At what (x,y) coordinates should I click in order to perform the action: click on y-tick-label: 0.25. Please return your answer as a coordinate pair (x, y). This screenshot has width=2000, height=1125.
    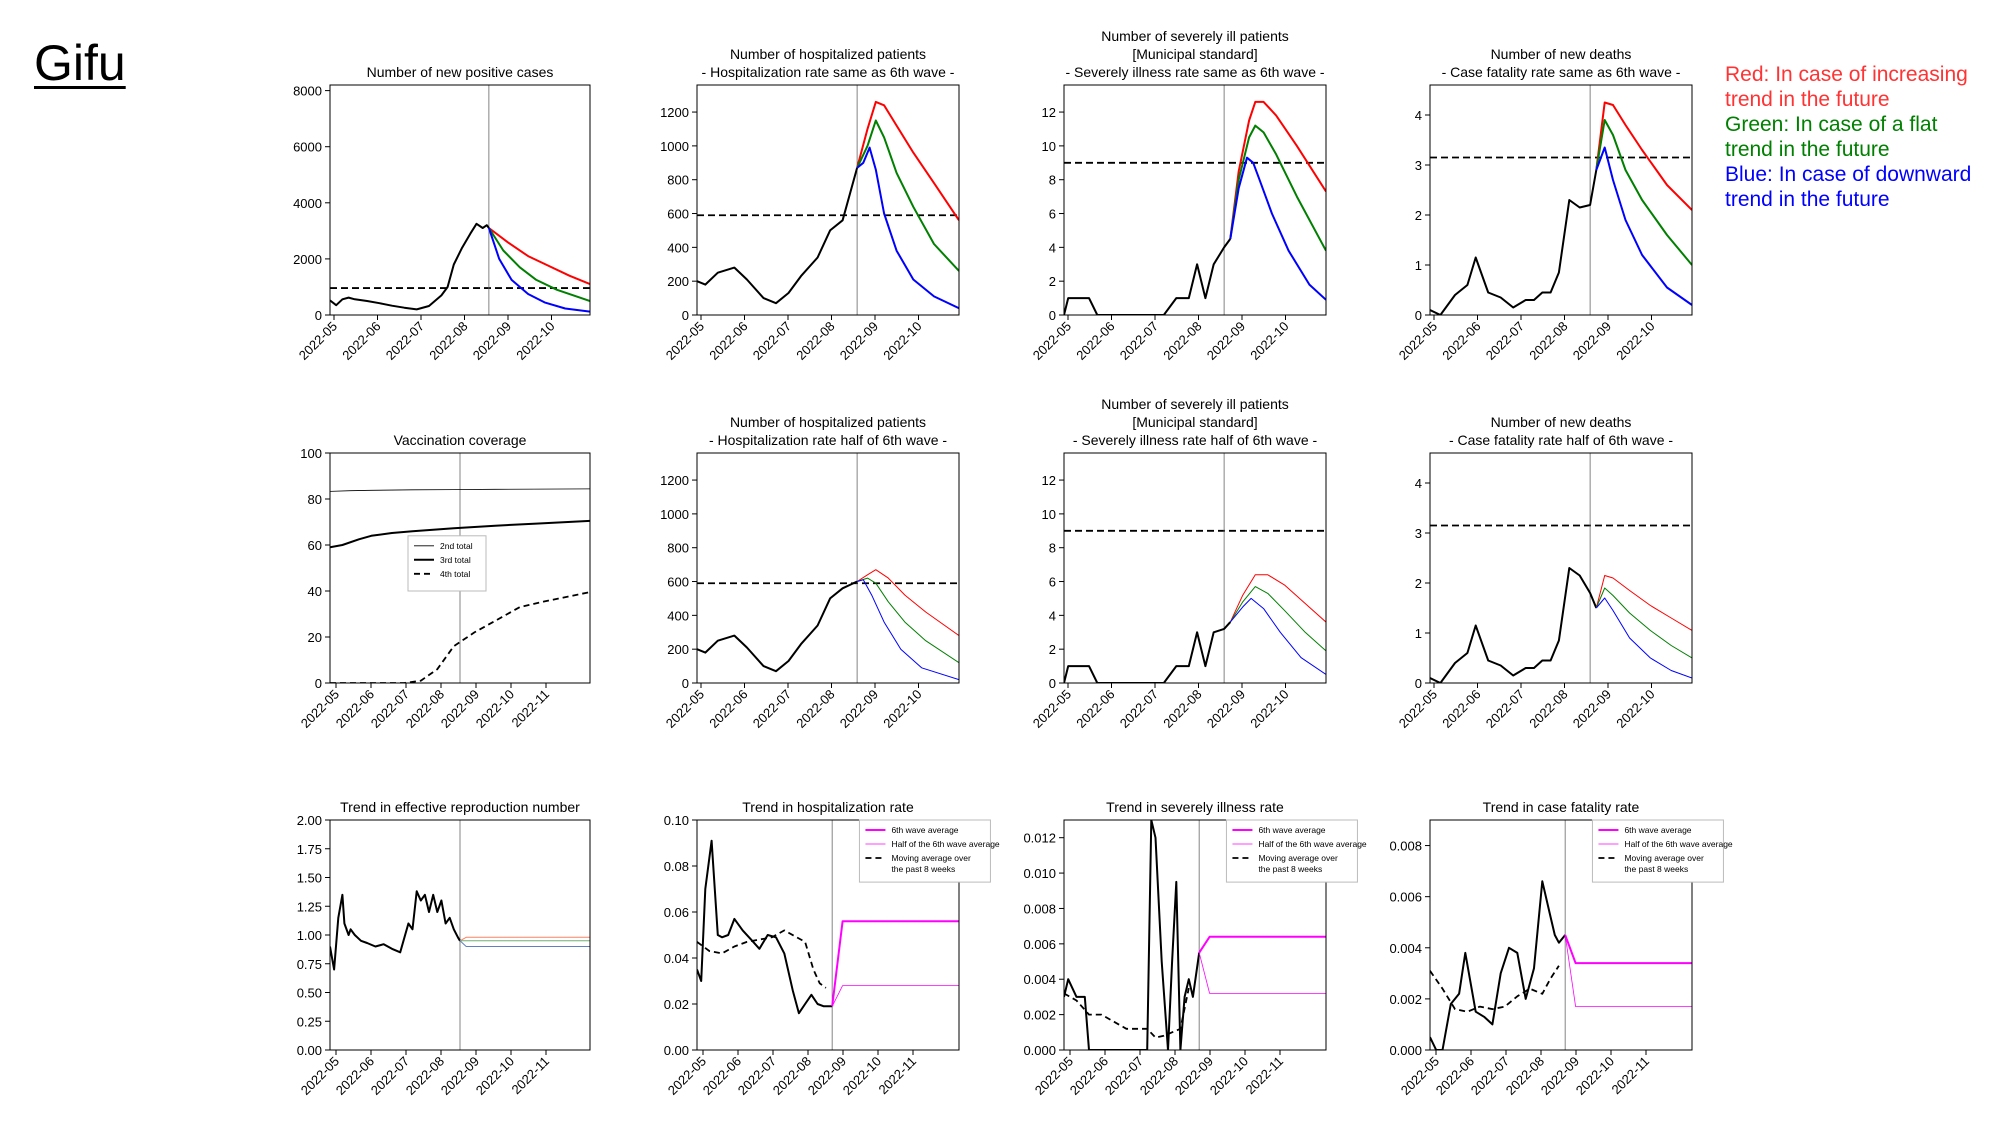
    Looking at the image, I should click on (309, 1021).